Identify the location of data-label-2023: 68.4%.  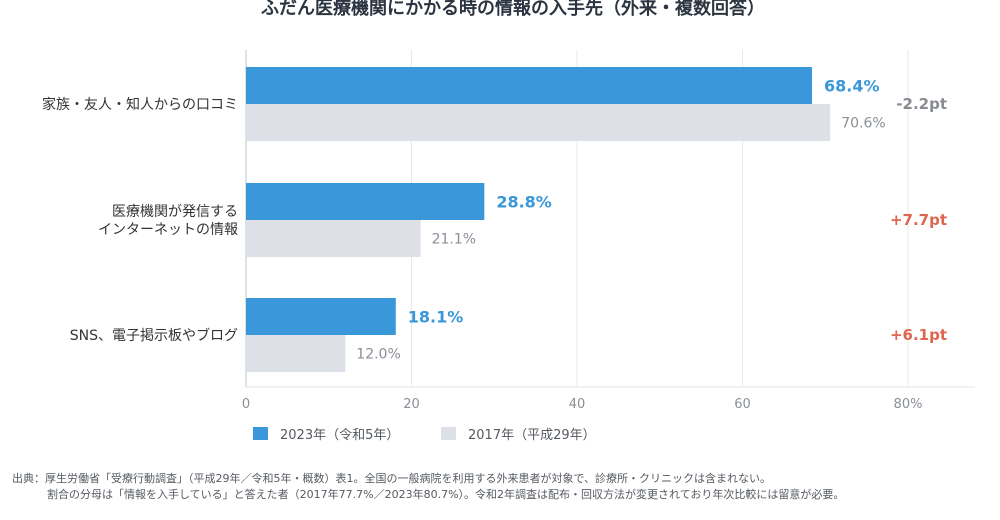
(852, 86).